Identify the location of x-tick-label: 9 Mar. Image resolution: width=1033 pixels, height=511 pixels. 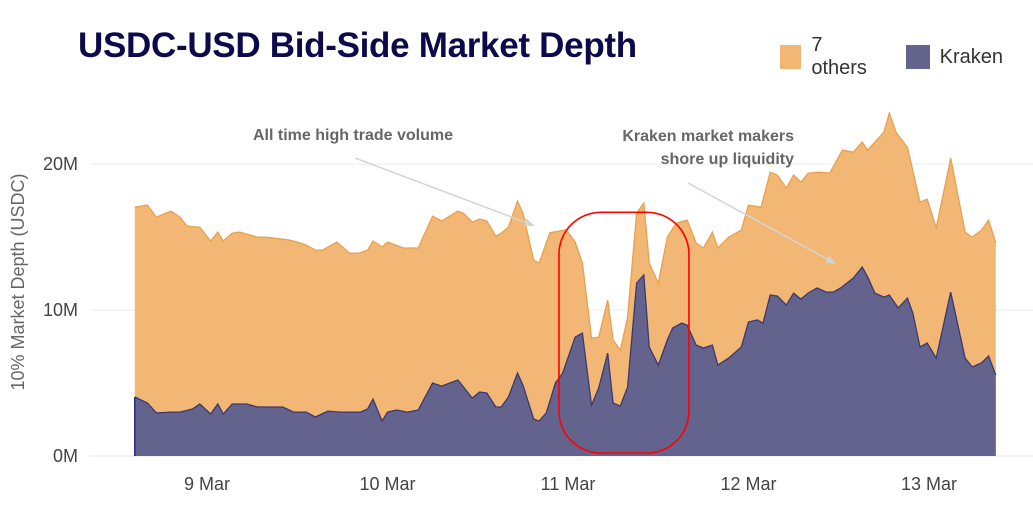
(207, 484).